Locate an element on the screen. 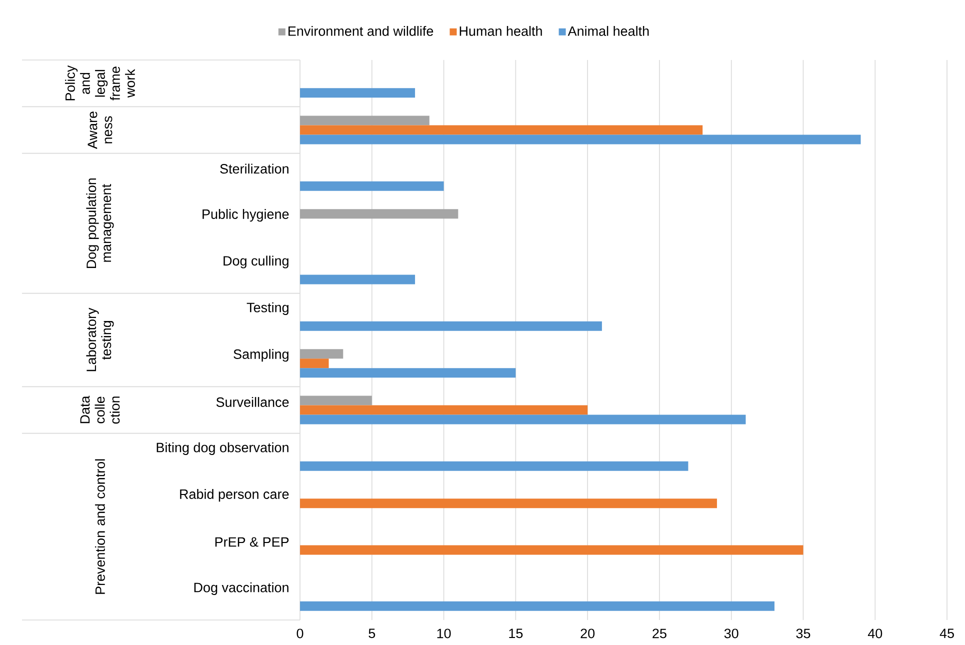  x-tick-label: 25 is located at coordinates (659, 633).